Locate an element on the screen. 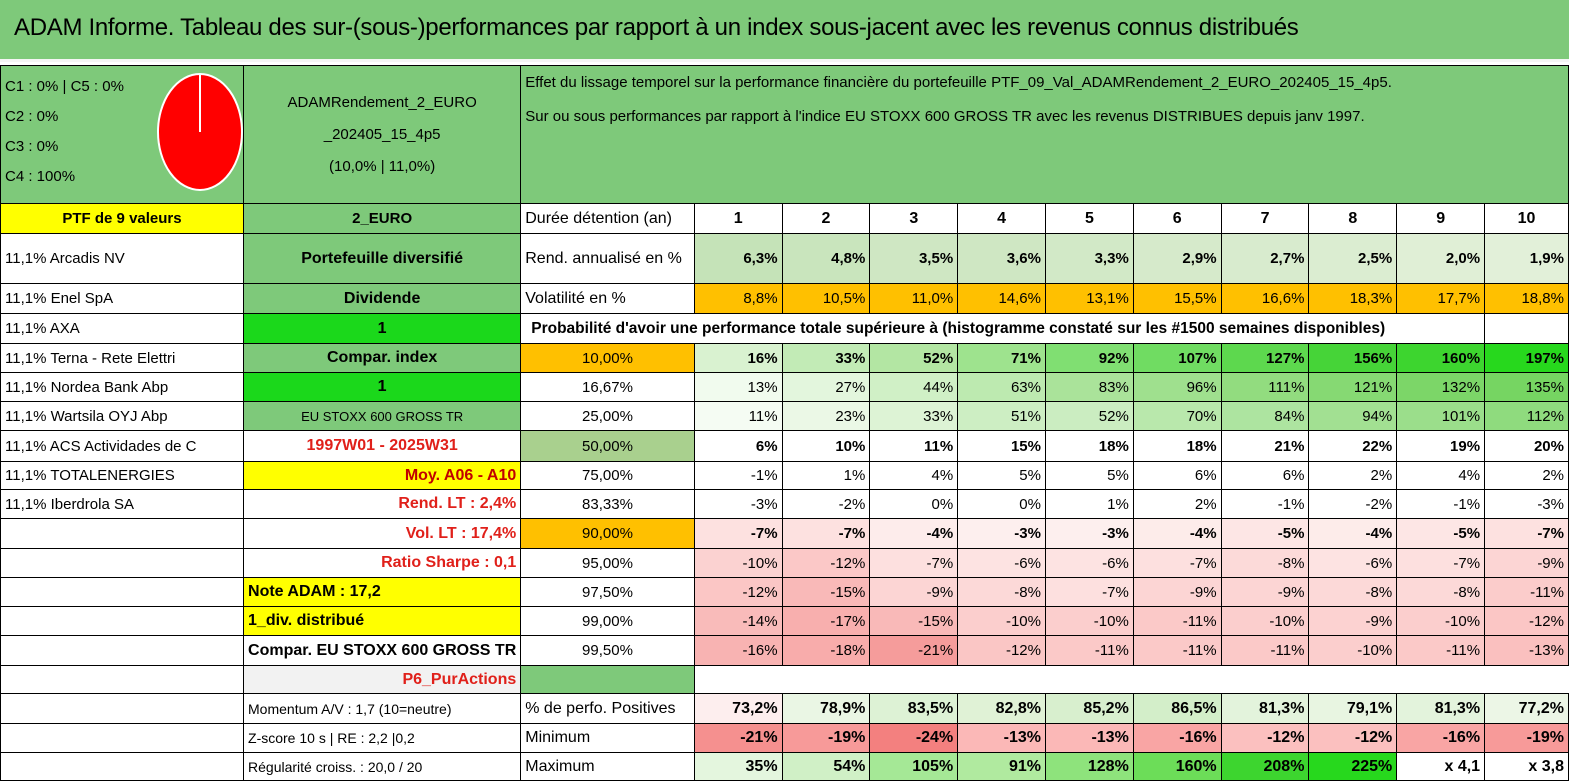 This screenshot has width=1569, height=782. summary-value: 160% is located at coordinates (1177, 766).